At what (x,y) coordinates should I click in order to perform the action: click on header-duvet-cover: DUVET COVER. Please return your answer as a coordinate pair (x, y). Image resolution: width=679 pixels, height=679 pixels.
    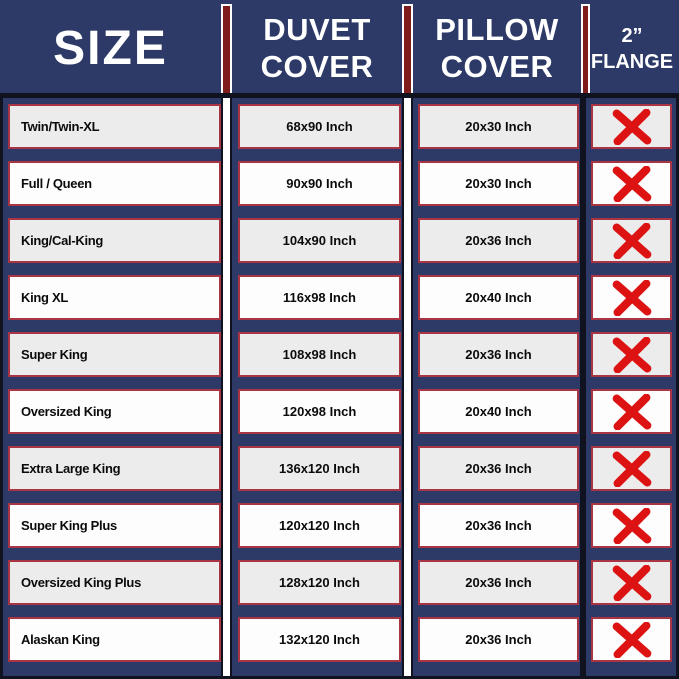
    Looking at the image, I should click on (317, 47).